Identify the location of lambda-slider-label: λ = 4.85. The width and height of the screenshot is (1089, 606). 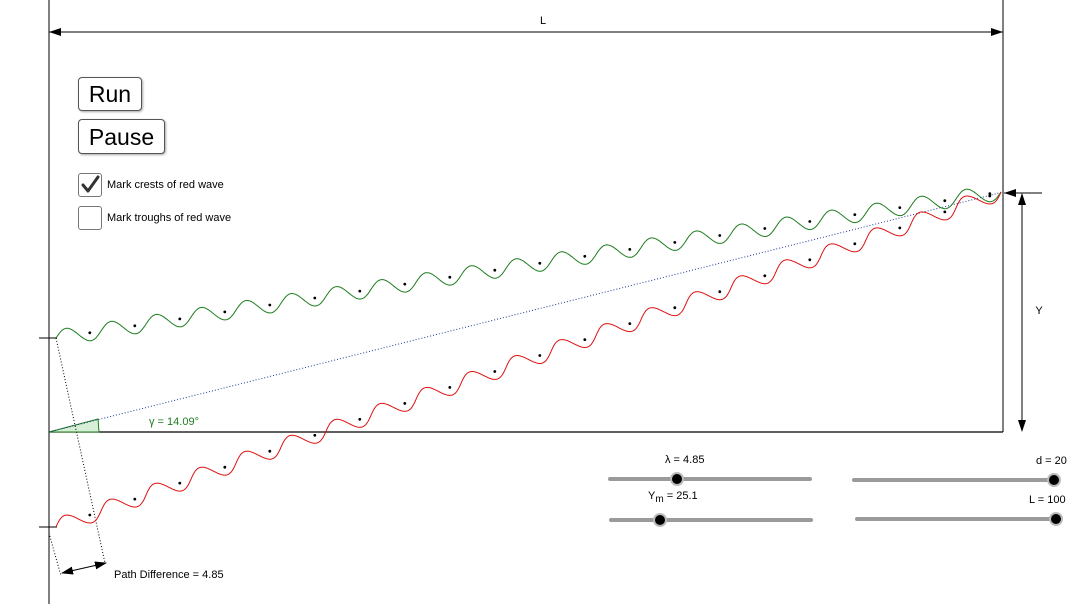
(685, 460).